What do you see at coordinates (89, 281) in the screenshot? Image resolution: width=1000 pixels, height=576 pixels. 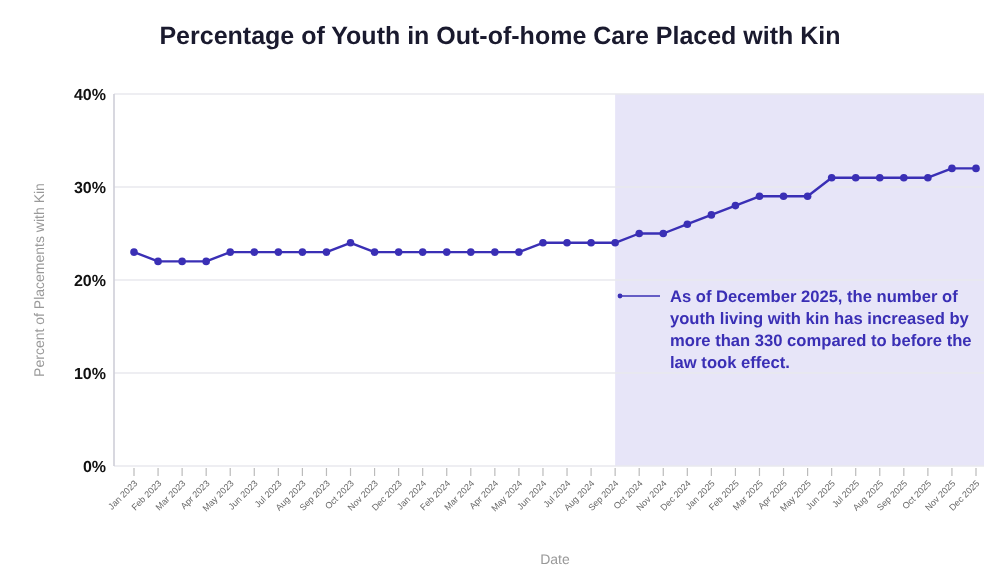 I see `y-tick-label: 20%` at bounding box center [89, 281].